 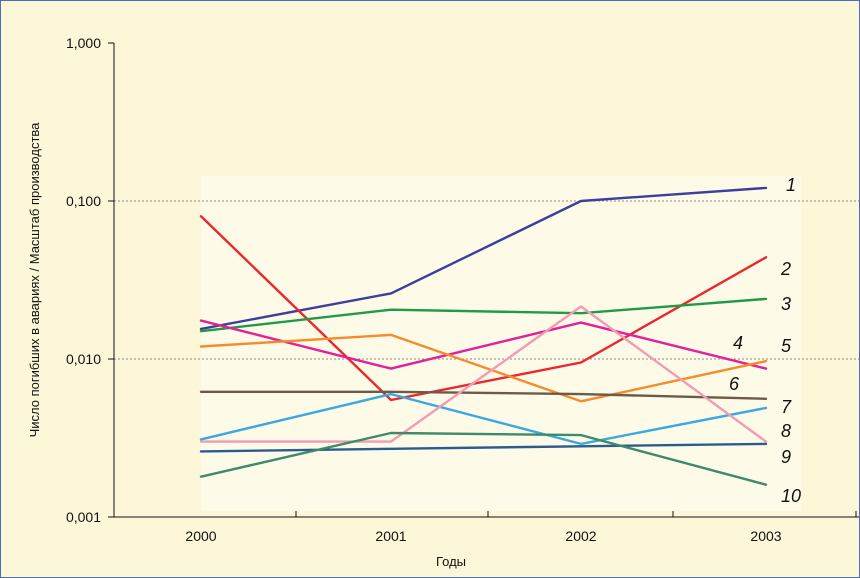 What do you see at coordinates (765, 340) in the screenshot?
I see `series-labels: 1 2 3 4 5 6 7 8 9 10` at bounding box center [765, 340].